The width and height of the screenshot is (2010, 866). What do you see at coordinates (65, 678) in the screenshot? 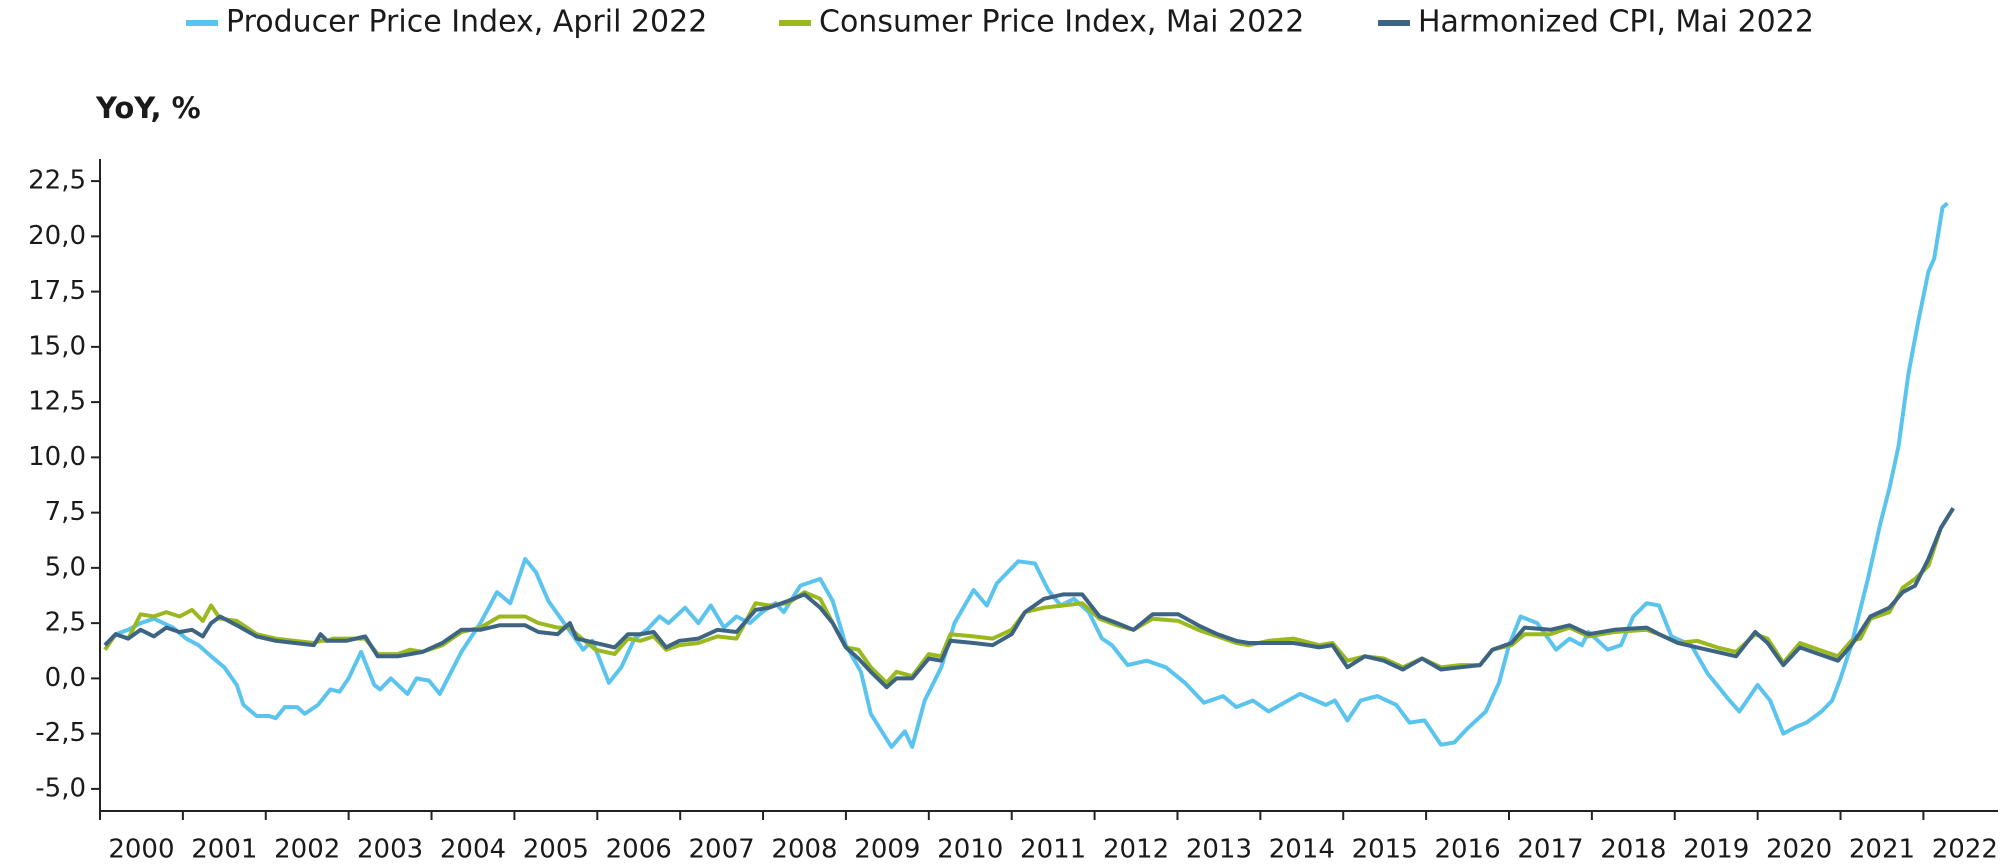
I see `y-tick-label: 0,0` at bounding box center [65, 678].